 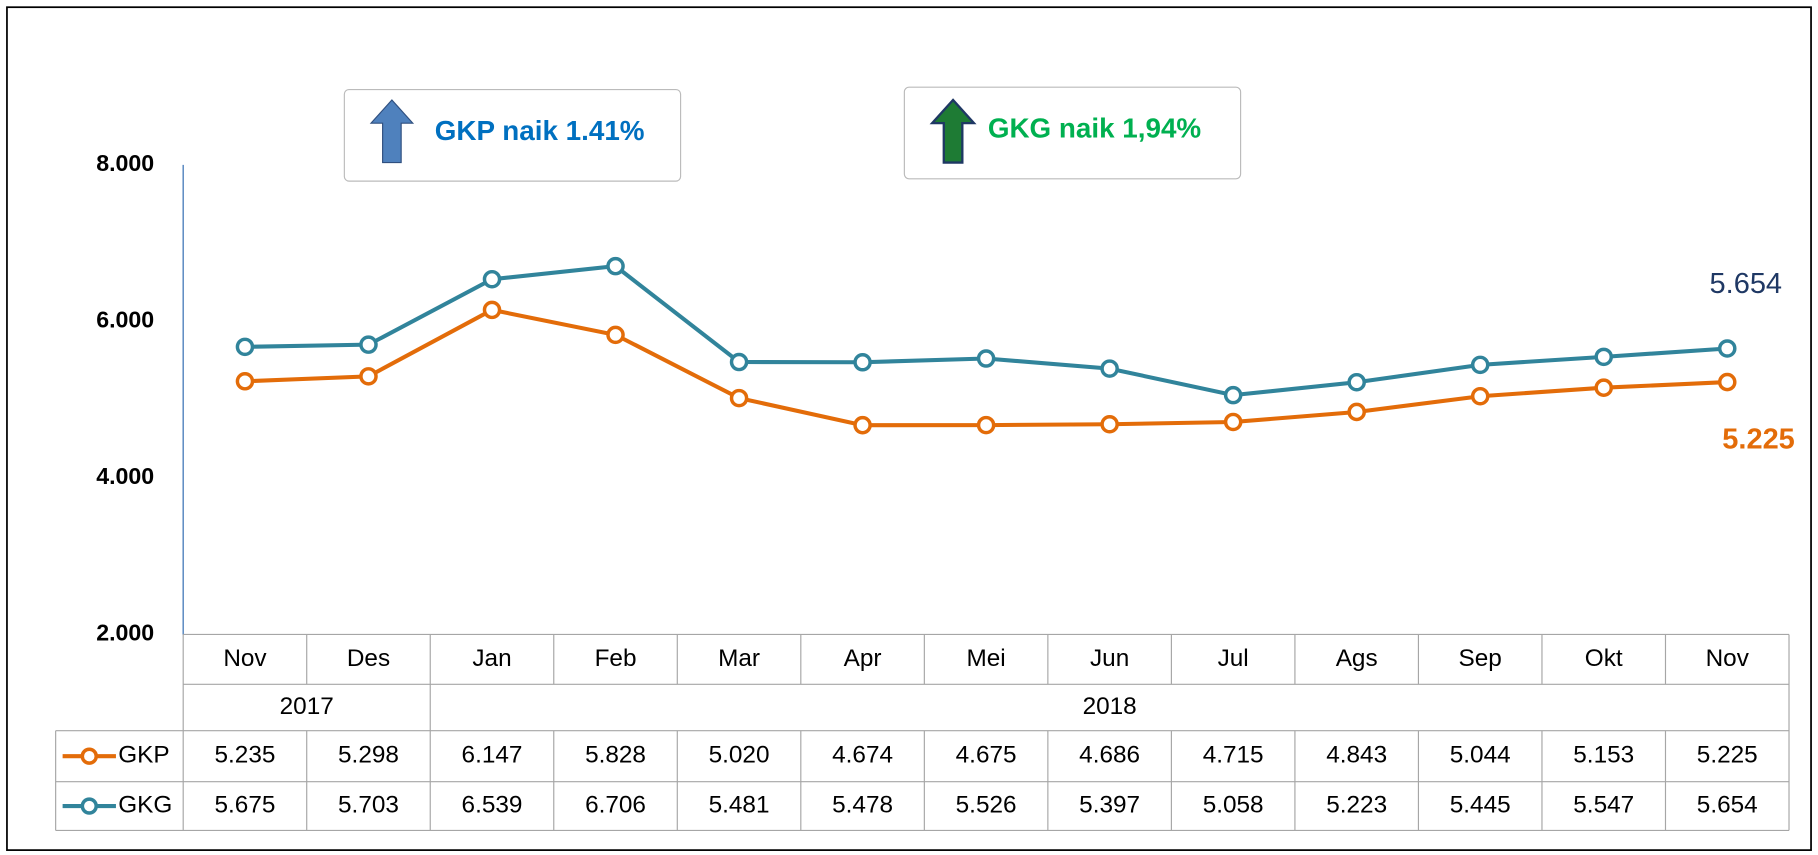 I want to click on table-value: 5.654, so click(x=1727, y=804).